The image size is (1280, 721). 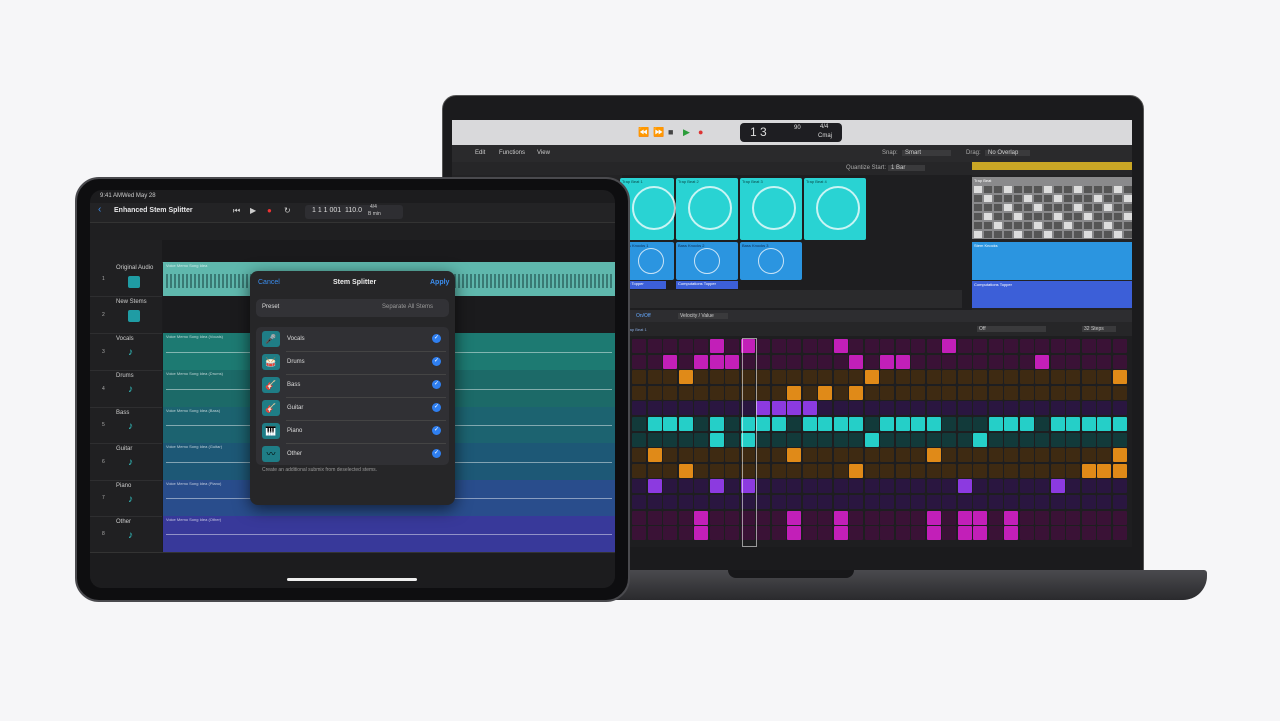 I want to click on apply-button: Apply, so click(x=440, y=282).